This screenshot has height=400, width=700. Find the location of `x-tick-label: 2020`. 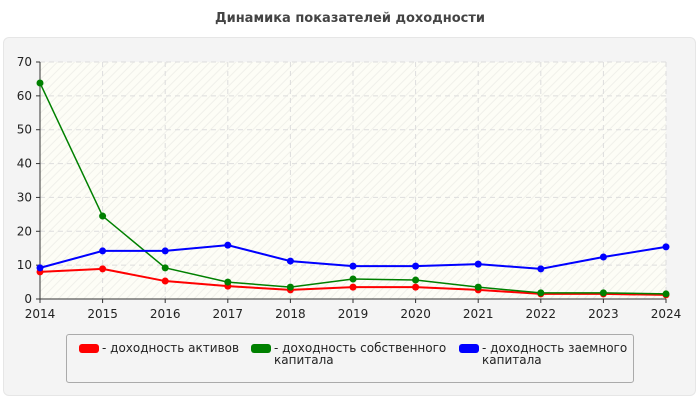

x-tick-label: 2020 is located at coordinates (415, 314).